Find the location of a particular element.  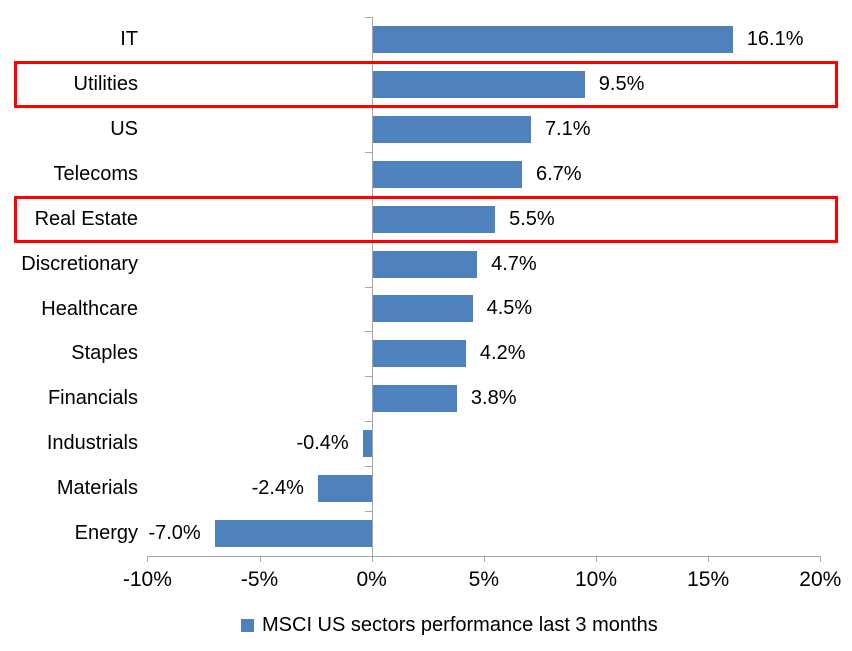

category-label-staples: Staples is located at coordinates (104, 353).